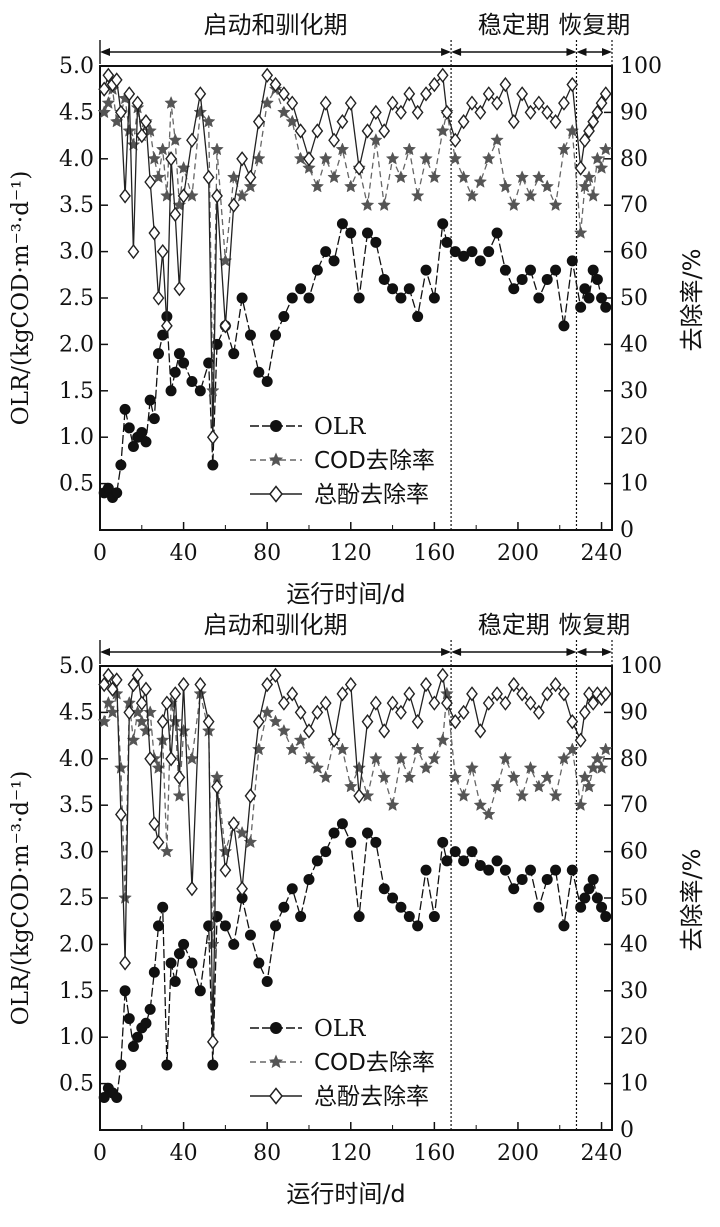  What do you see at coordinates (518, 1153) in the screenshot?
I see `x-tick-label: 200` at bounding box center [518, 1153].